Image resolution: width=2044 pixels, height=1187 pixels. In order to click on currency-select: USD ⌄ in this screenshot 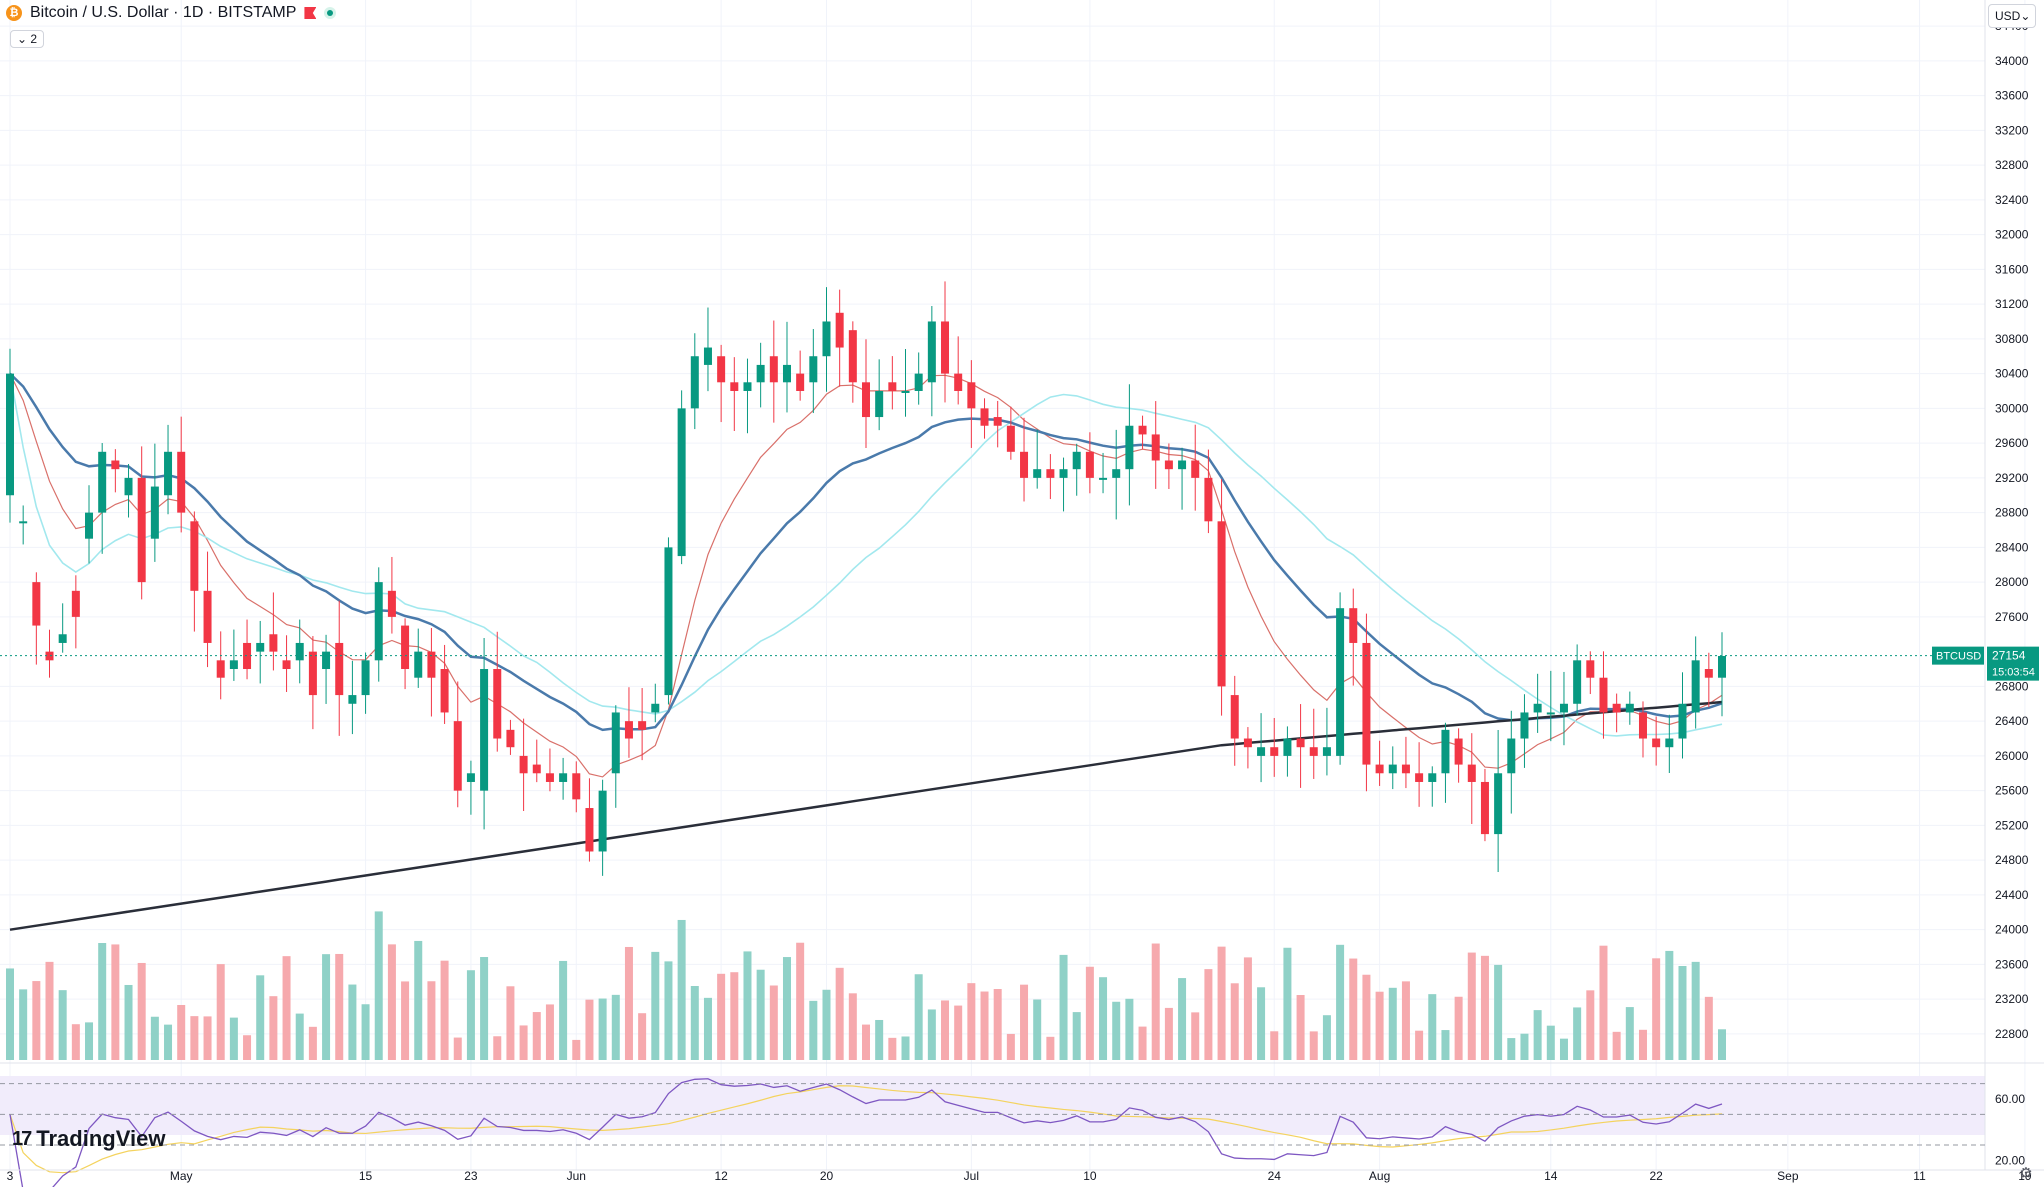, I will do `click(2012, 16)`.